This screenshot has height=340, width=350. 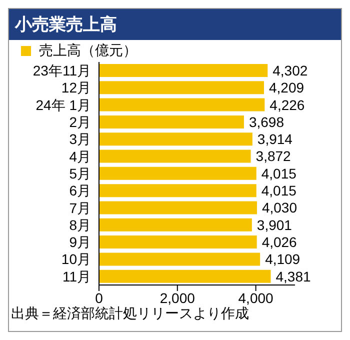 I want to click on data-label: 4,302, so click(x=290, y=70).